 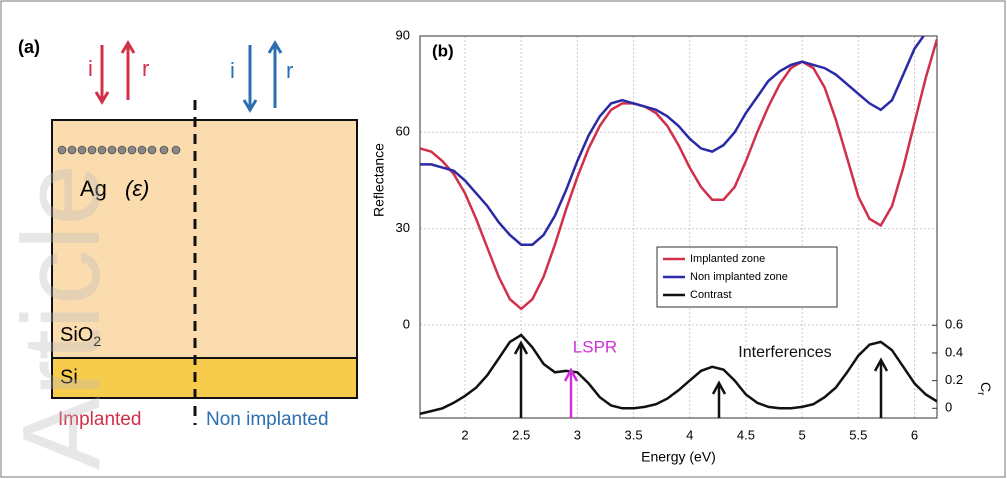 What do you see at coordinates (980, 394) in the screenshot?
I see `y2-axis-subscript: r` at bounding box center [980, 394].